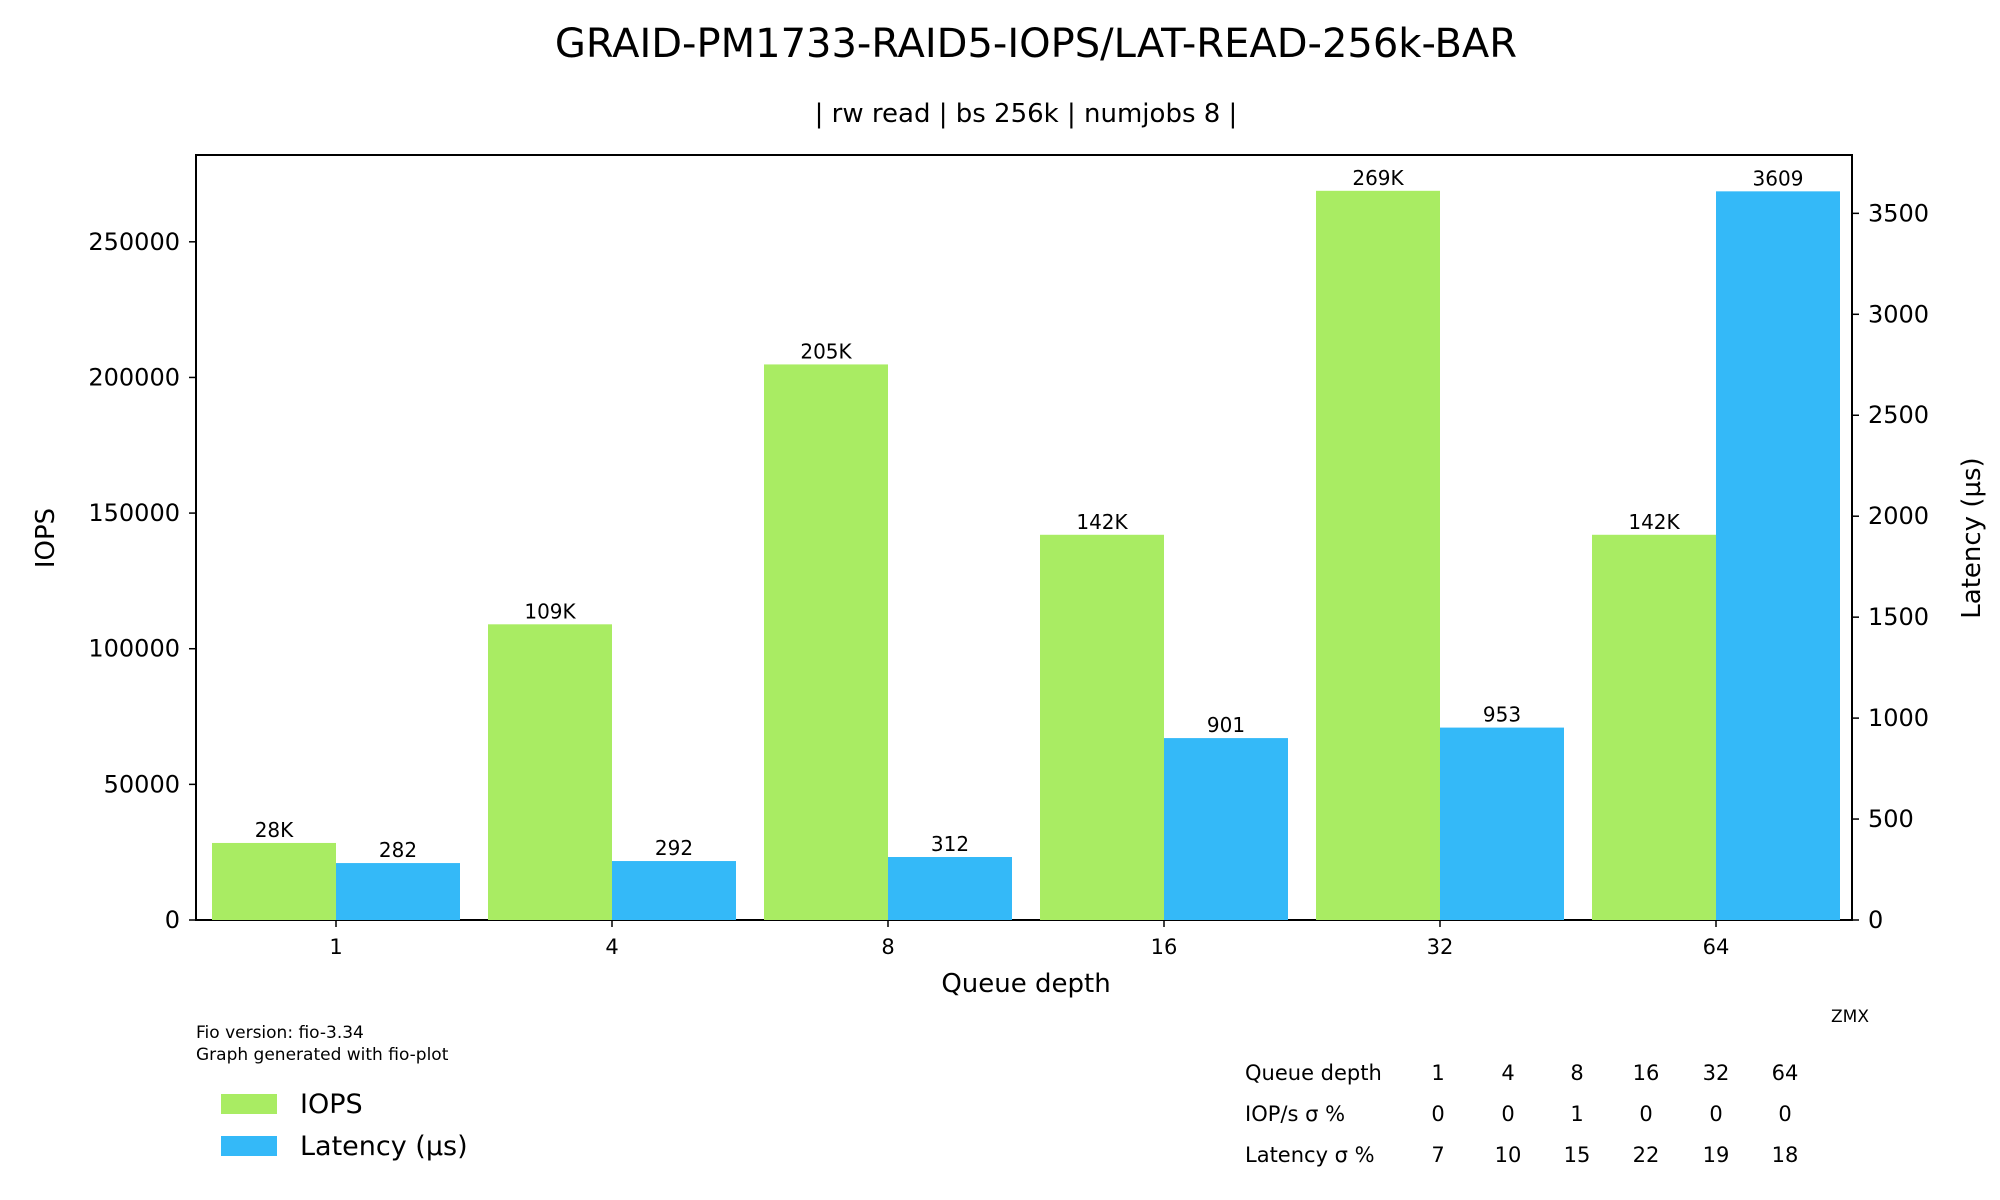  What do you see at coordinates (1898, 718) in the screenshot?
I see `y-tick-label-right: 1000` at bounding box center [1898, 718].